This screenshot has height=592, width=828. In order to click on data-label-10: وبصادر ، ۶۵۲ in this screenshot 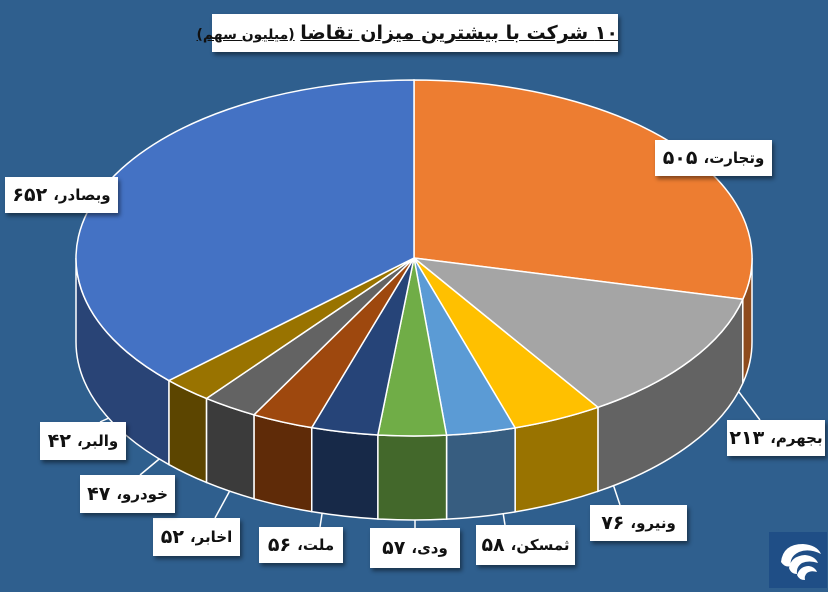, I will do `click(61, 195)`.